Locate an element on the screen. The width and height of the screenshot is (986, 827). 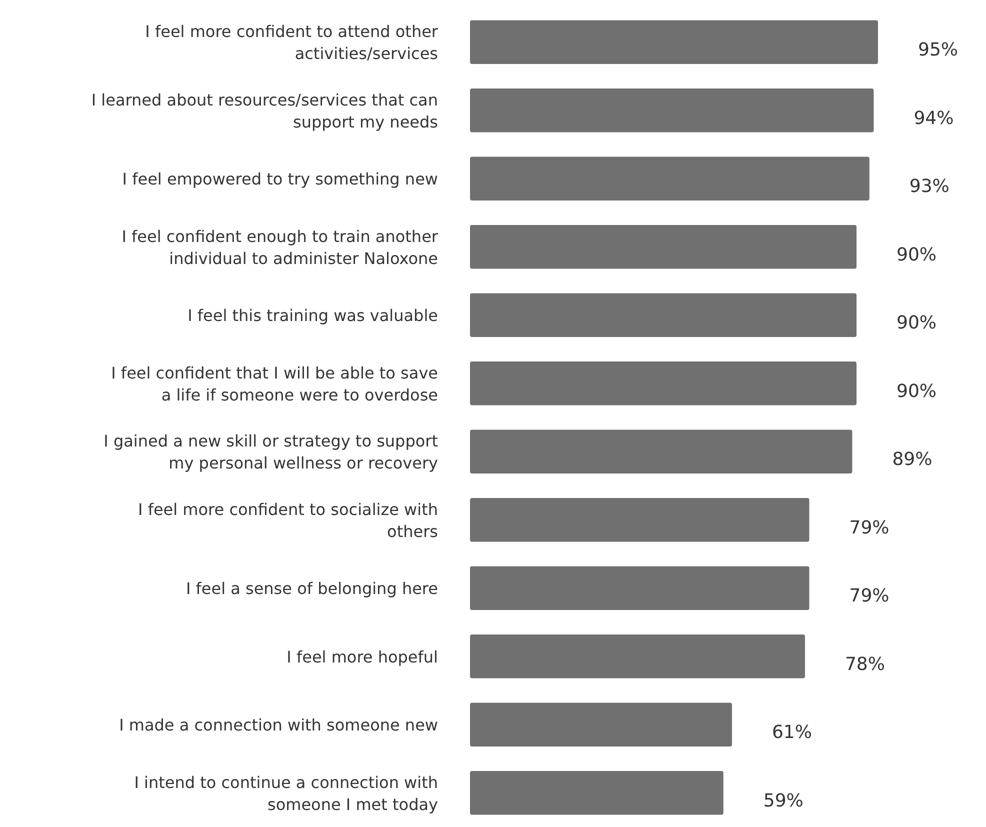
y-tick-label: I feel this training was valuable is located at coordinates (313, 315).